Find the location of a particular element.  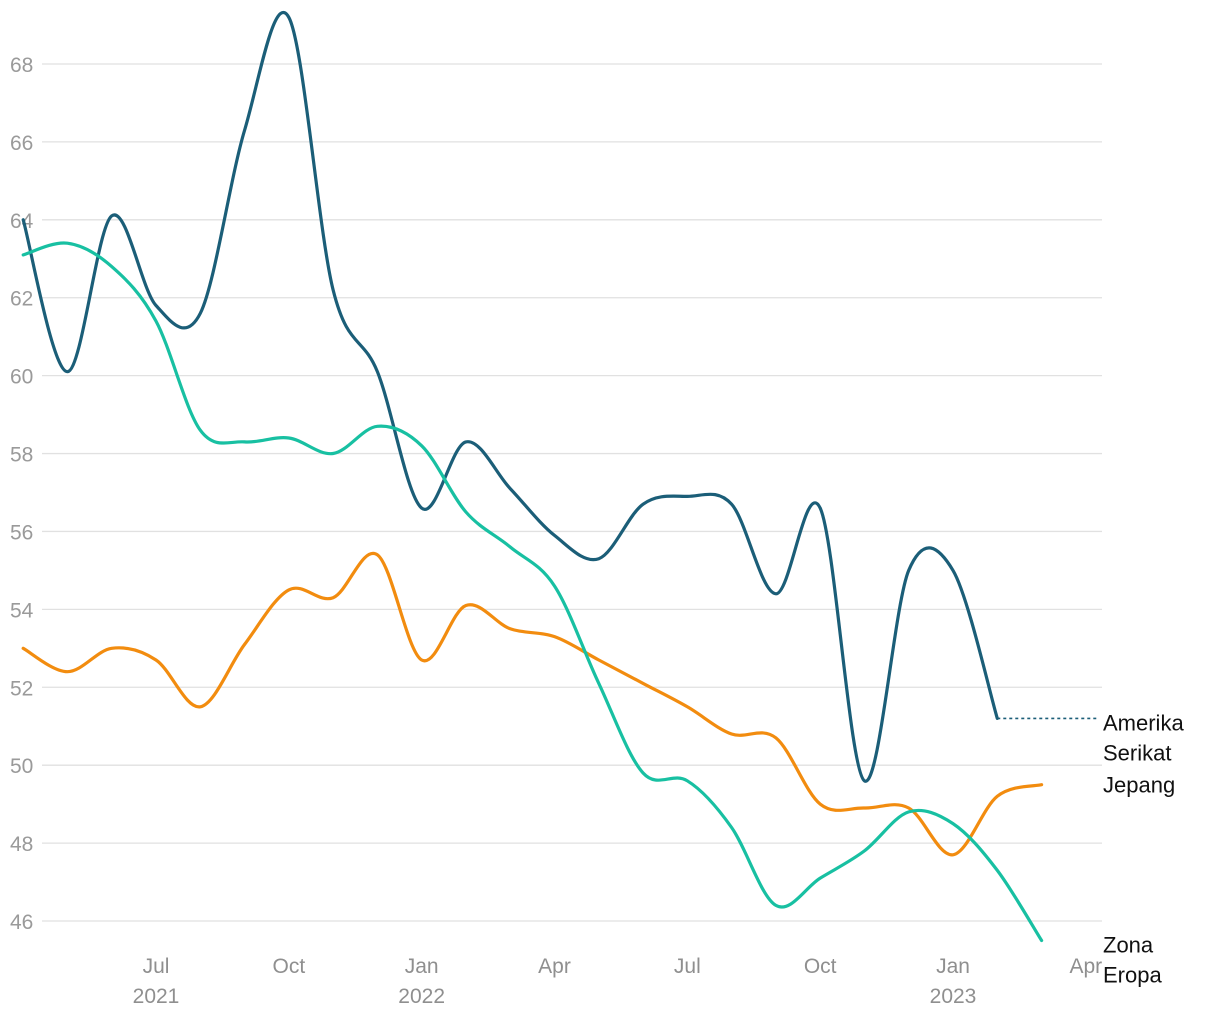

series-label-zona-eropa: Zona Eropa is located at coordinates (1132, 959).